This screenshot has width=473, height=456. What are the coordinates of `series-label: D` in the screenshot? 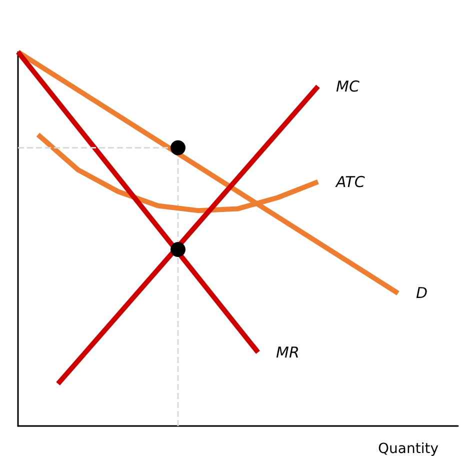 It's located at (422, 293).